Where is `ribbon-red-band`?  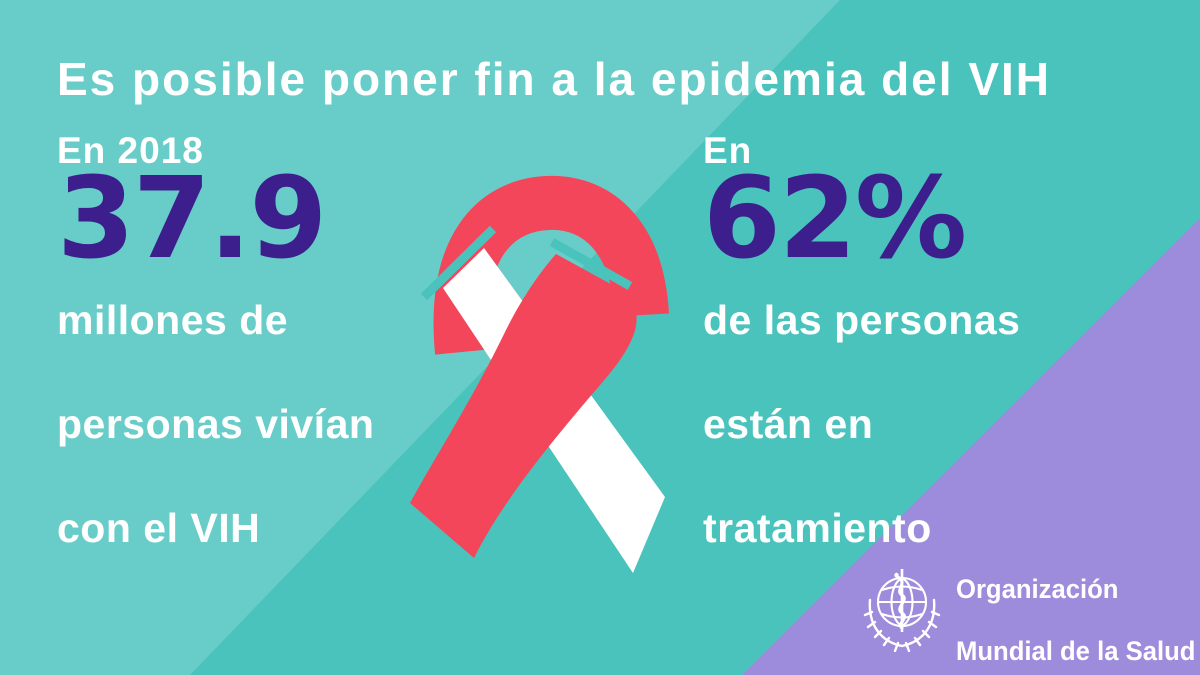
ribbon-red-band is located at coordinates (523, 406).